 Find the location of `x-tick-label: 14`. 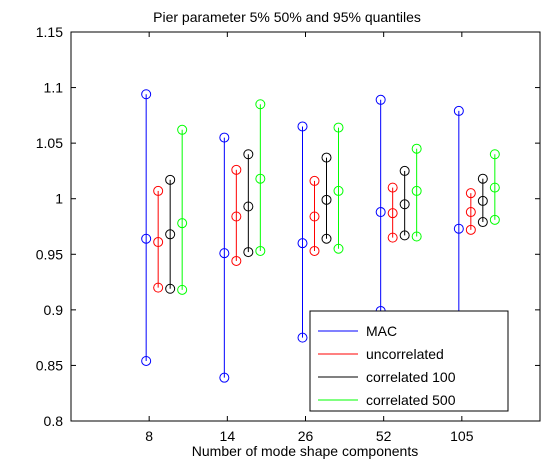

x-tick-label: 14 is located at coordinates (228, 436).